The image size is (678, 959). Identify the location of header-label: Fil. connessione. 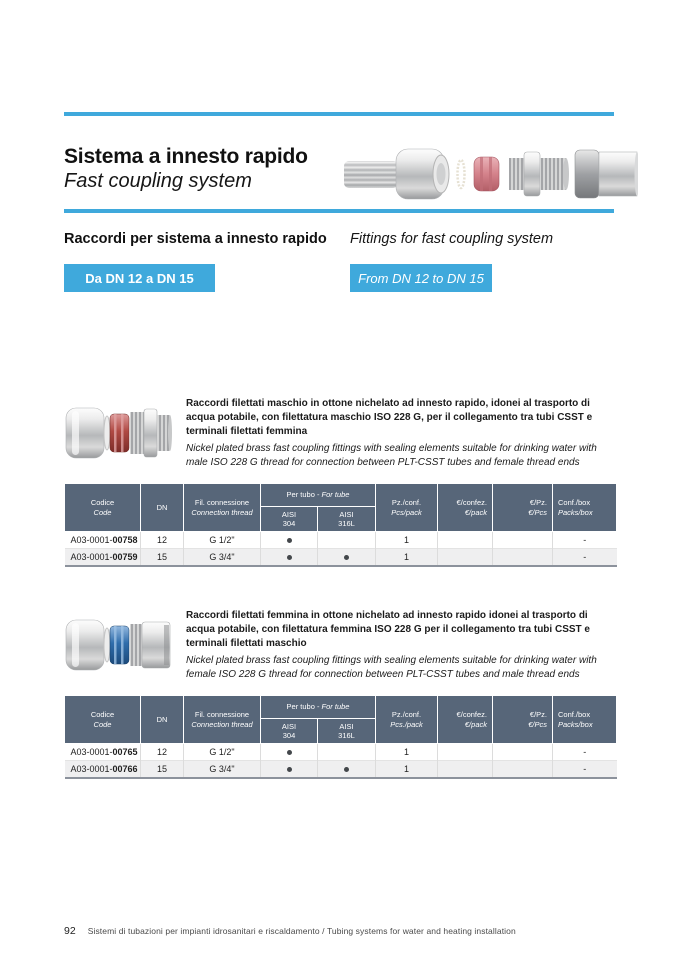
(222, 502).